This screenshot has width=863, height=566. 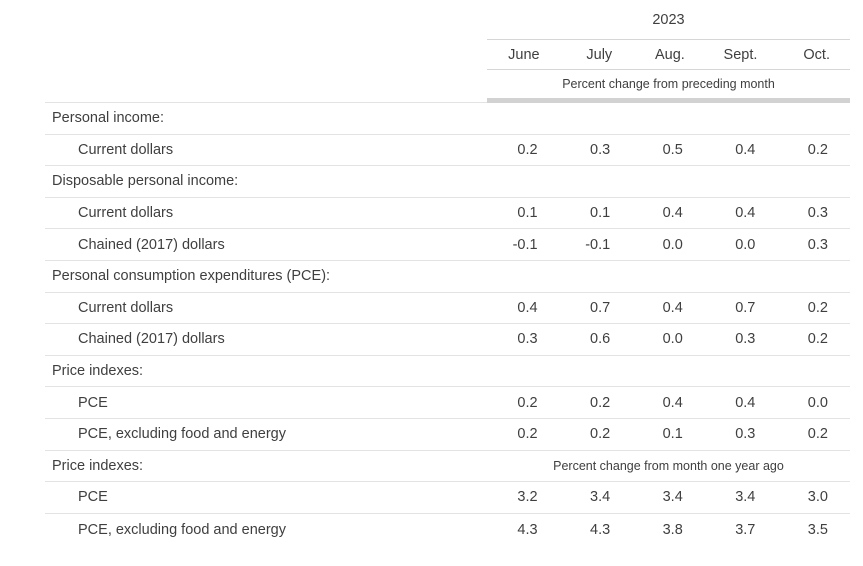 I want to click on month-header: Sept., so click(x=740, y=54).